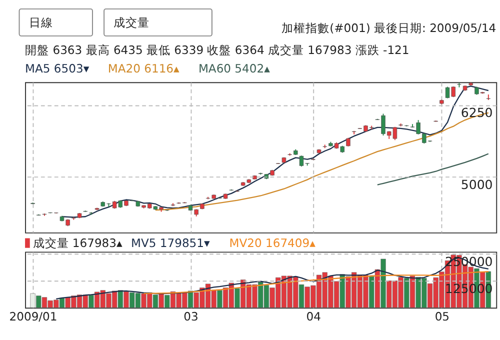 Image resolution: width=500 pixels, height=340 pixels. What do you see at coordinates (144, 69) in the screenshot?
I see `text: MA20 6116▴` at bounding box center [144, 69].